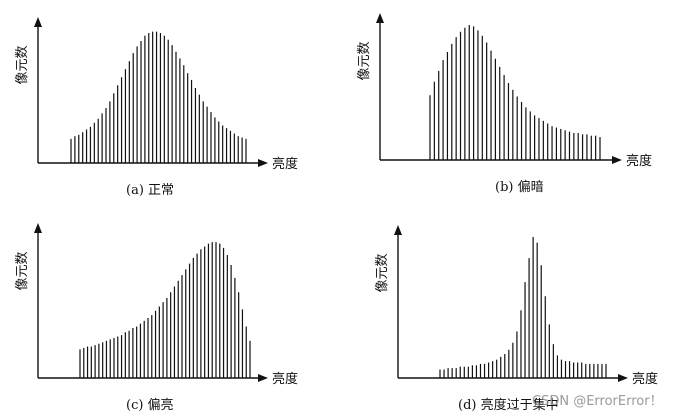 The width and height of the screenshot is (687, 414). What do you see at coordinates (519, 187) in the screenshot?
I see `chart-caption: (b) 偏暗` at bounding box center [519, 187].